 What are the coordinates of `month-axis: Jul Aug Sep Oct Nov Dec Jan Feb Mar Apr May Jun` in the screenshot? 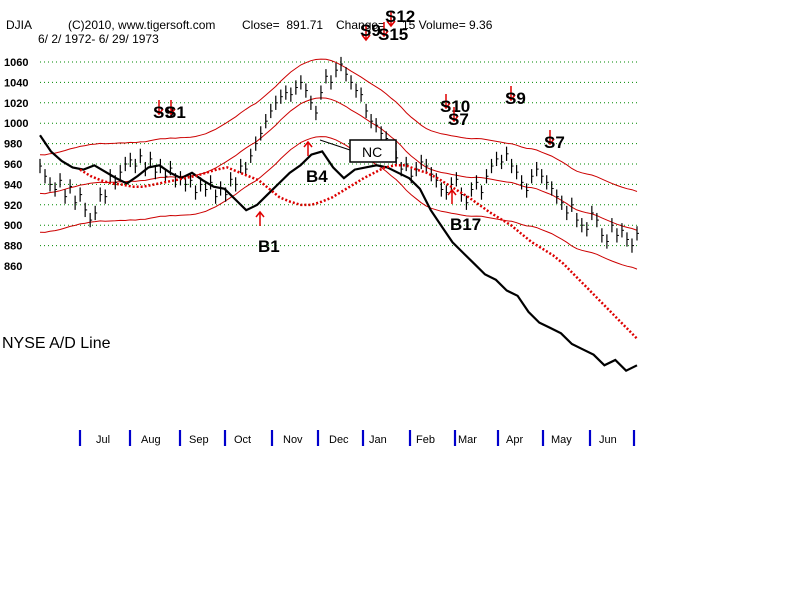 It's located at (357, 438).